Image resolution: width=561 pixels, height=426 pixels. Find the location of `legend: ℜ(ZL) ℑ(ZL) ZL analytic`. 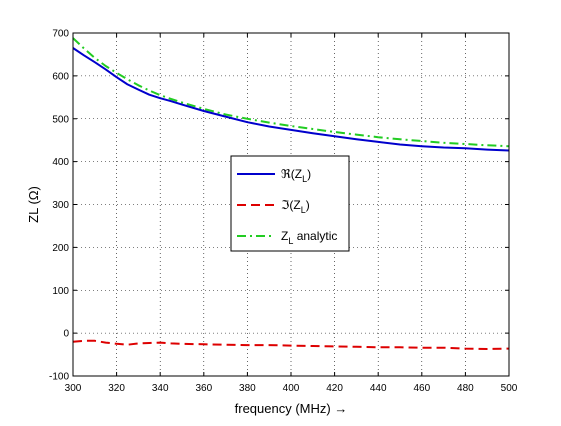

legend: ℜ(ZL) ℑ(ZL) ZL analytic is located at coordinates (290, 203).